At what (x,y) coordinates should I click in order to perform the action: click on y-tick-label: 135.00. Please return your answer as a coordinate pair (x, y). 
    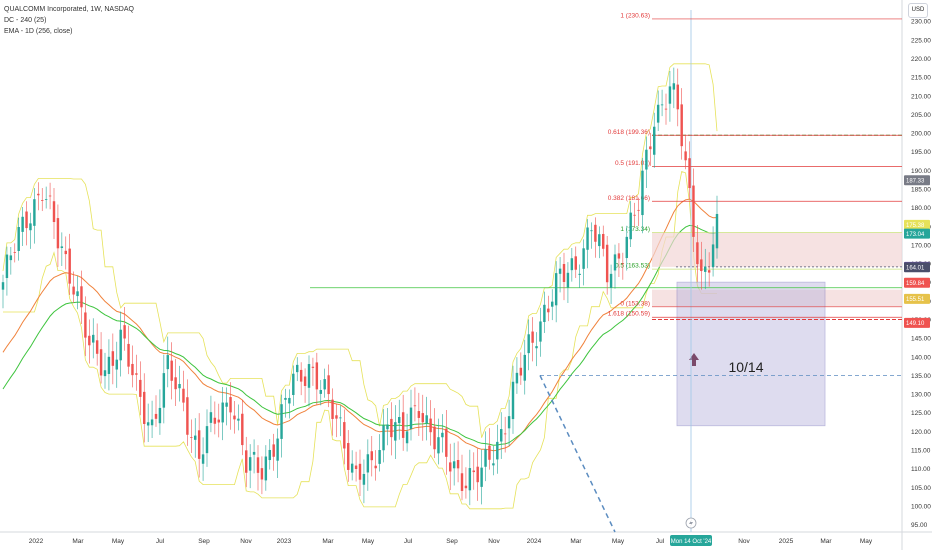
    Looking at the image, I should click on (921, 376).